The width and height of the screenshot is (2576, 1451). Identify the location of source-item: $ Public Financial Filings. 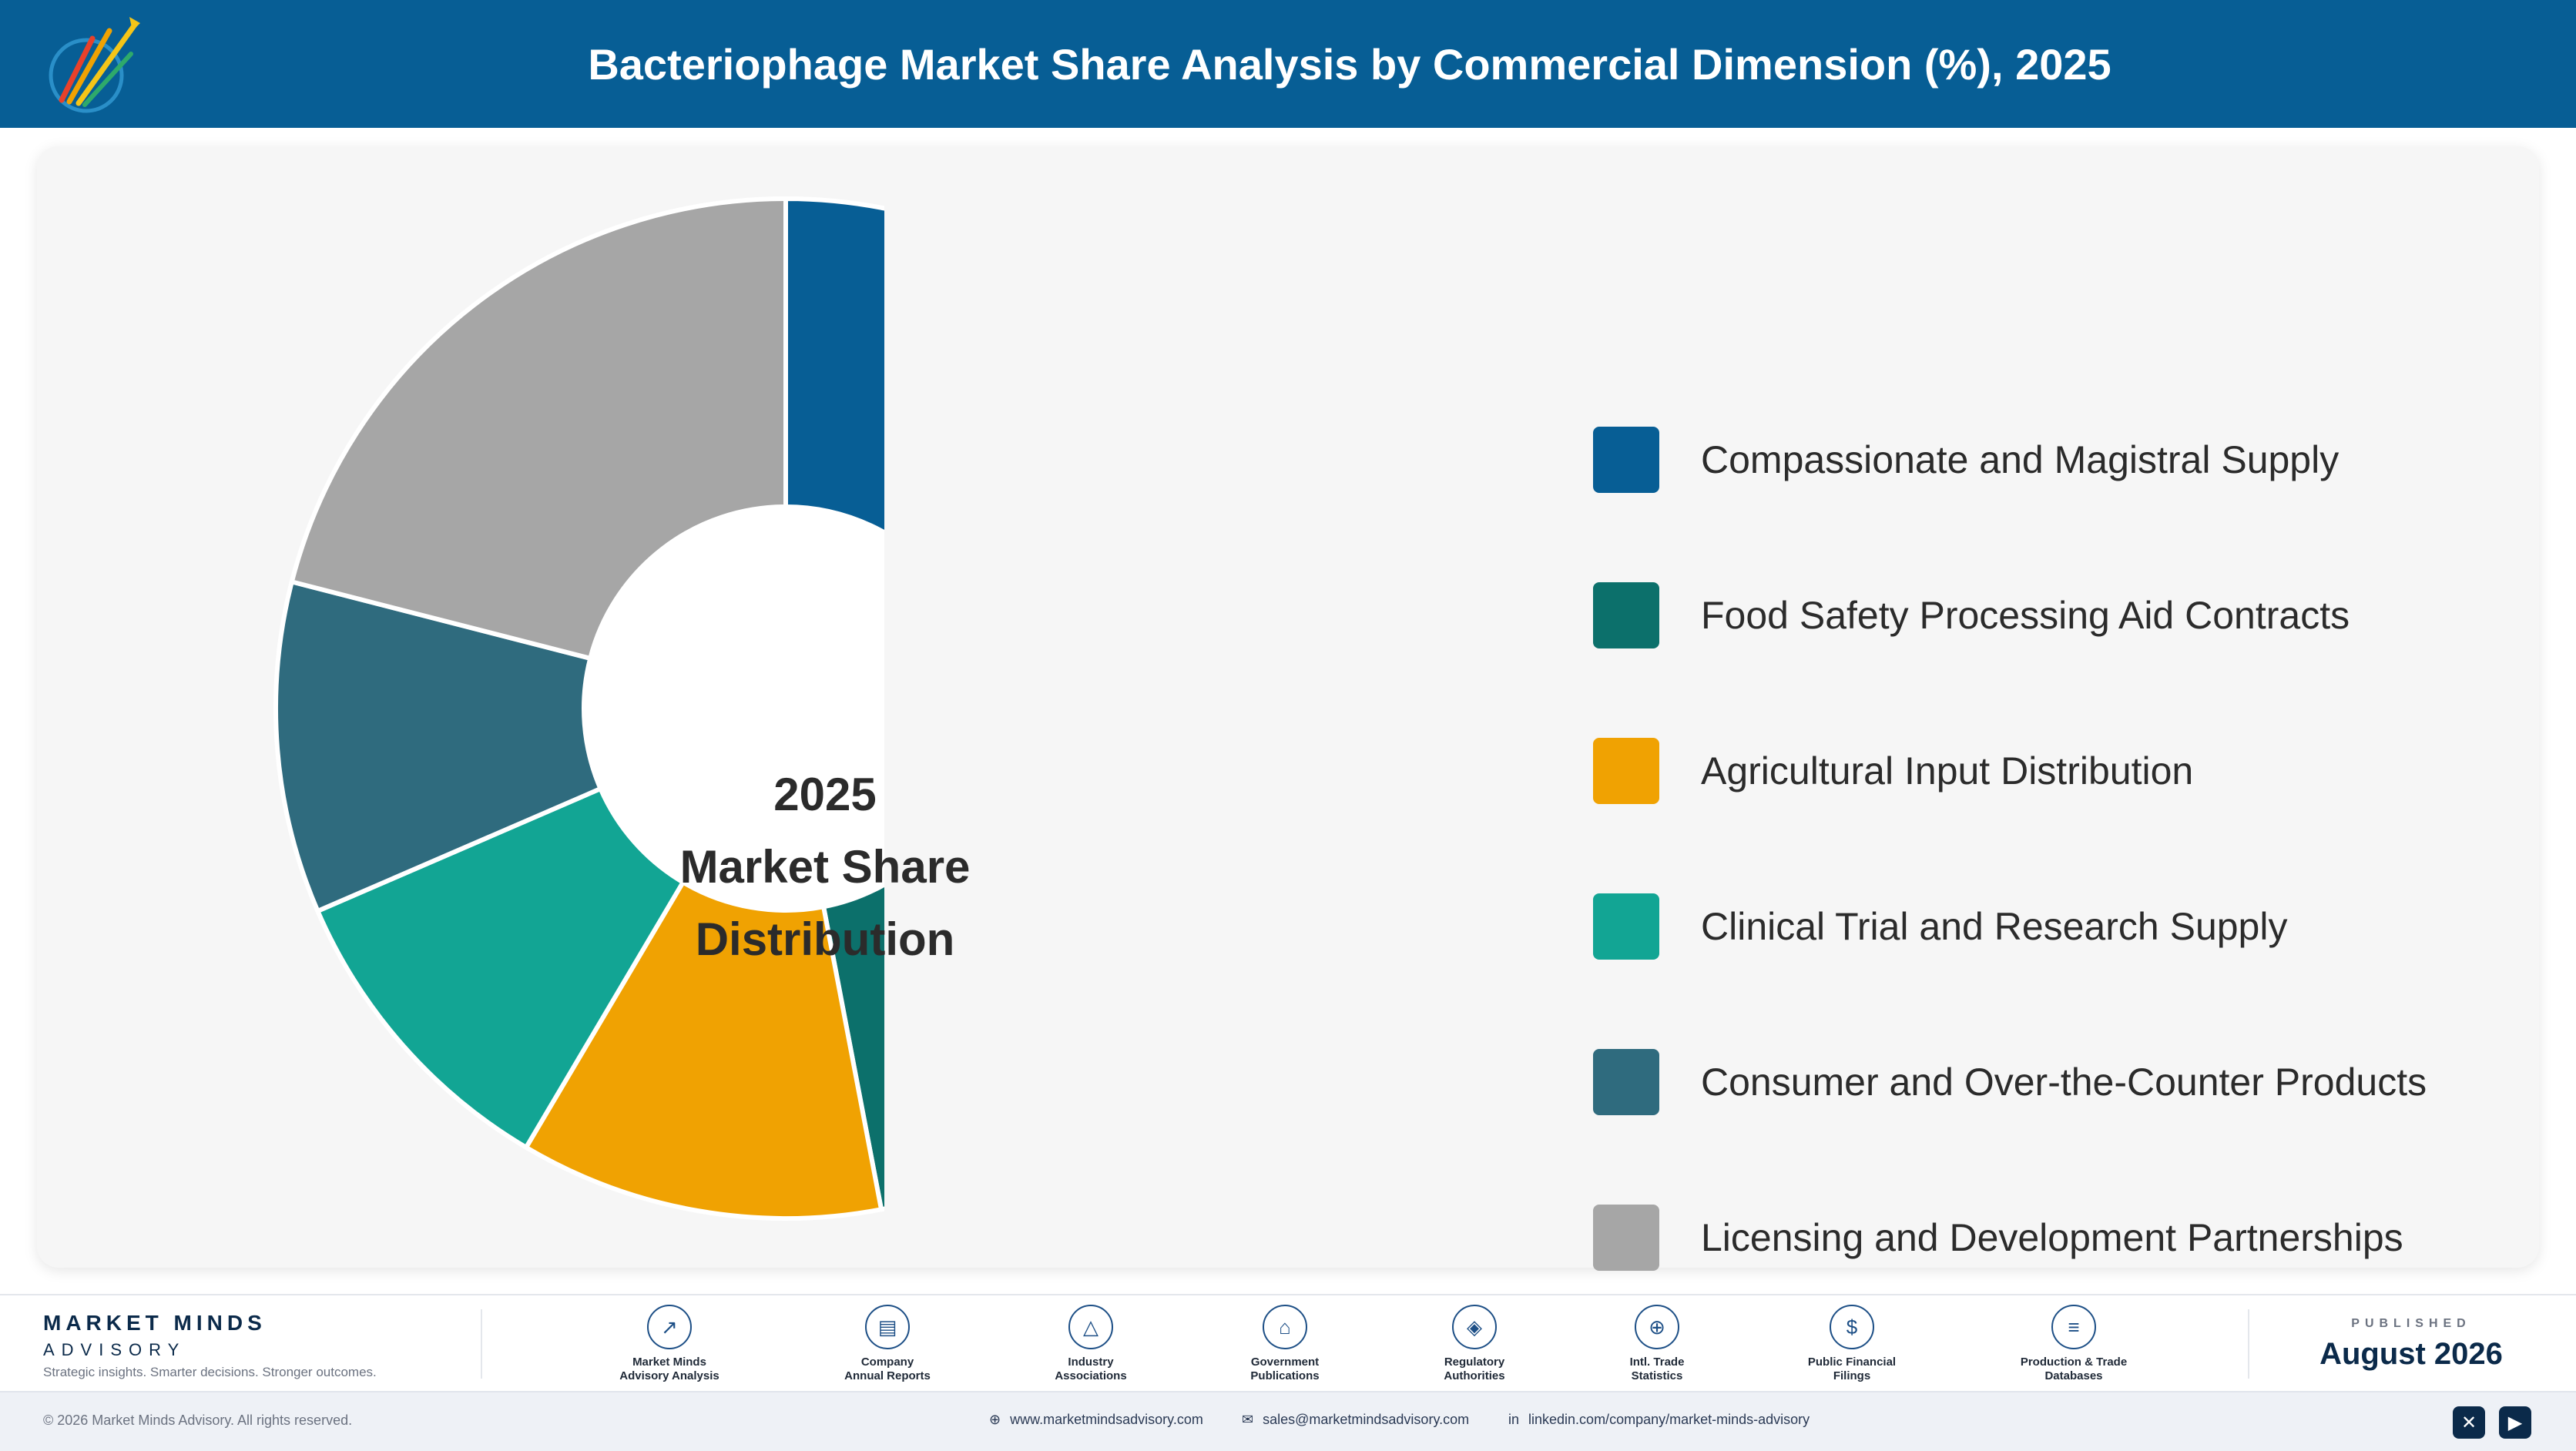
(1852, 1344).